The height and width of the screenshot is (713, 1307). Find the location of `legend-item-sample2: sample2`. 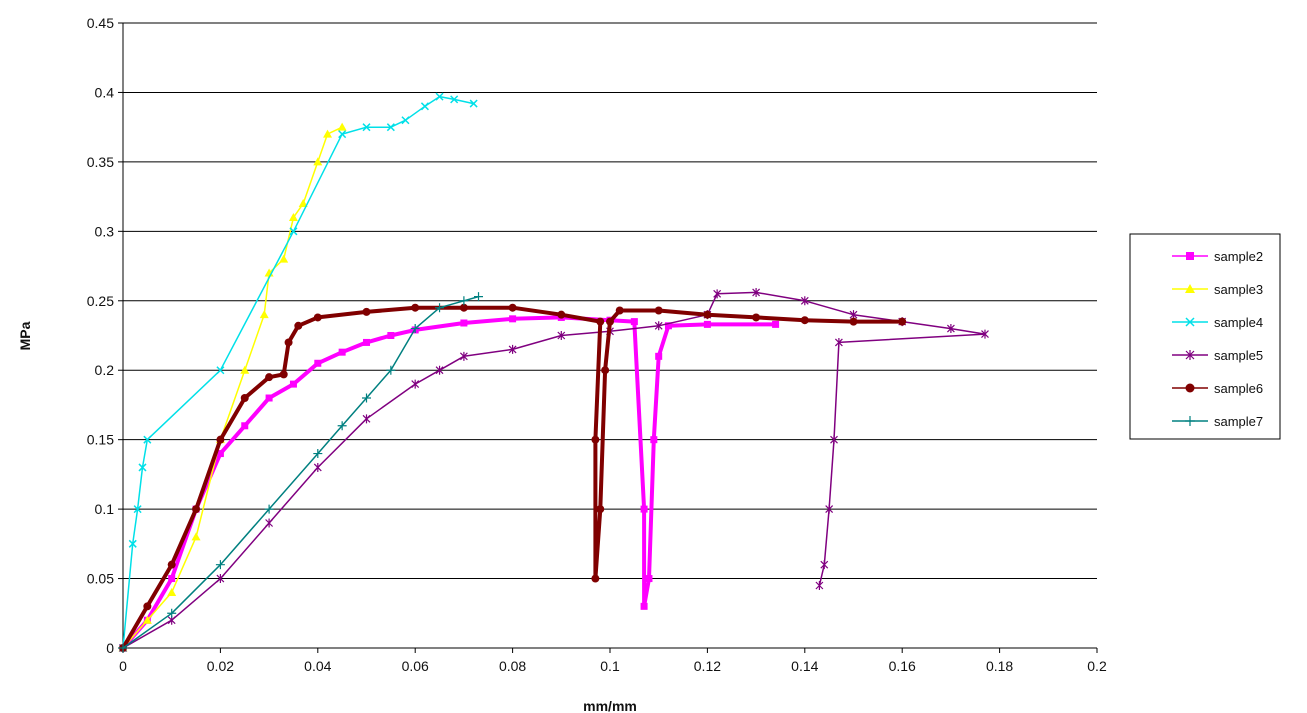

legend-item-sample2: sample2 is located at coordinates (1217, 256).